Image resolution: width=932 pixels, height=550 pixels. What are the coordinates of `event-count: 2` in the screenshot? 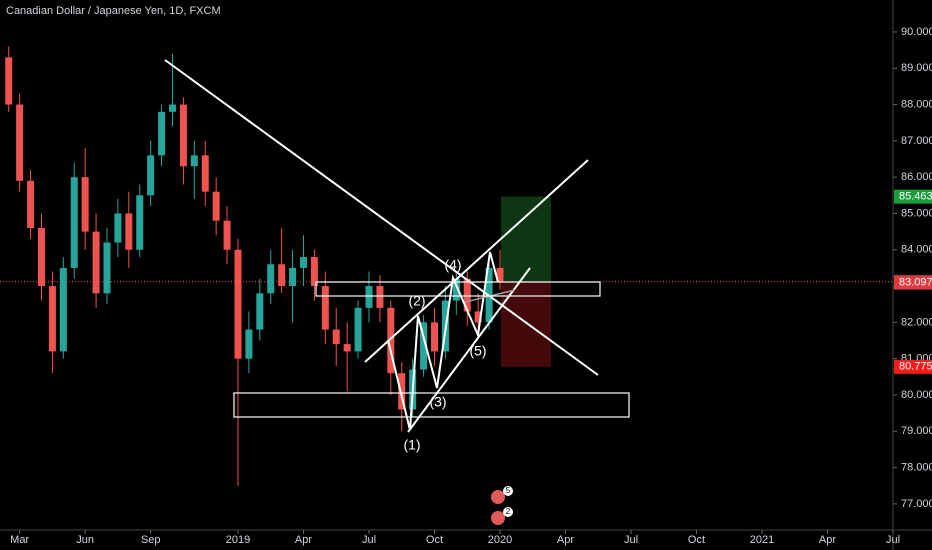 It's located at (508, 511).